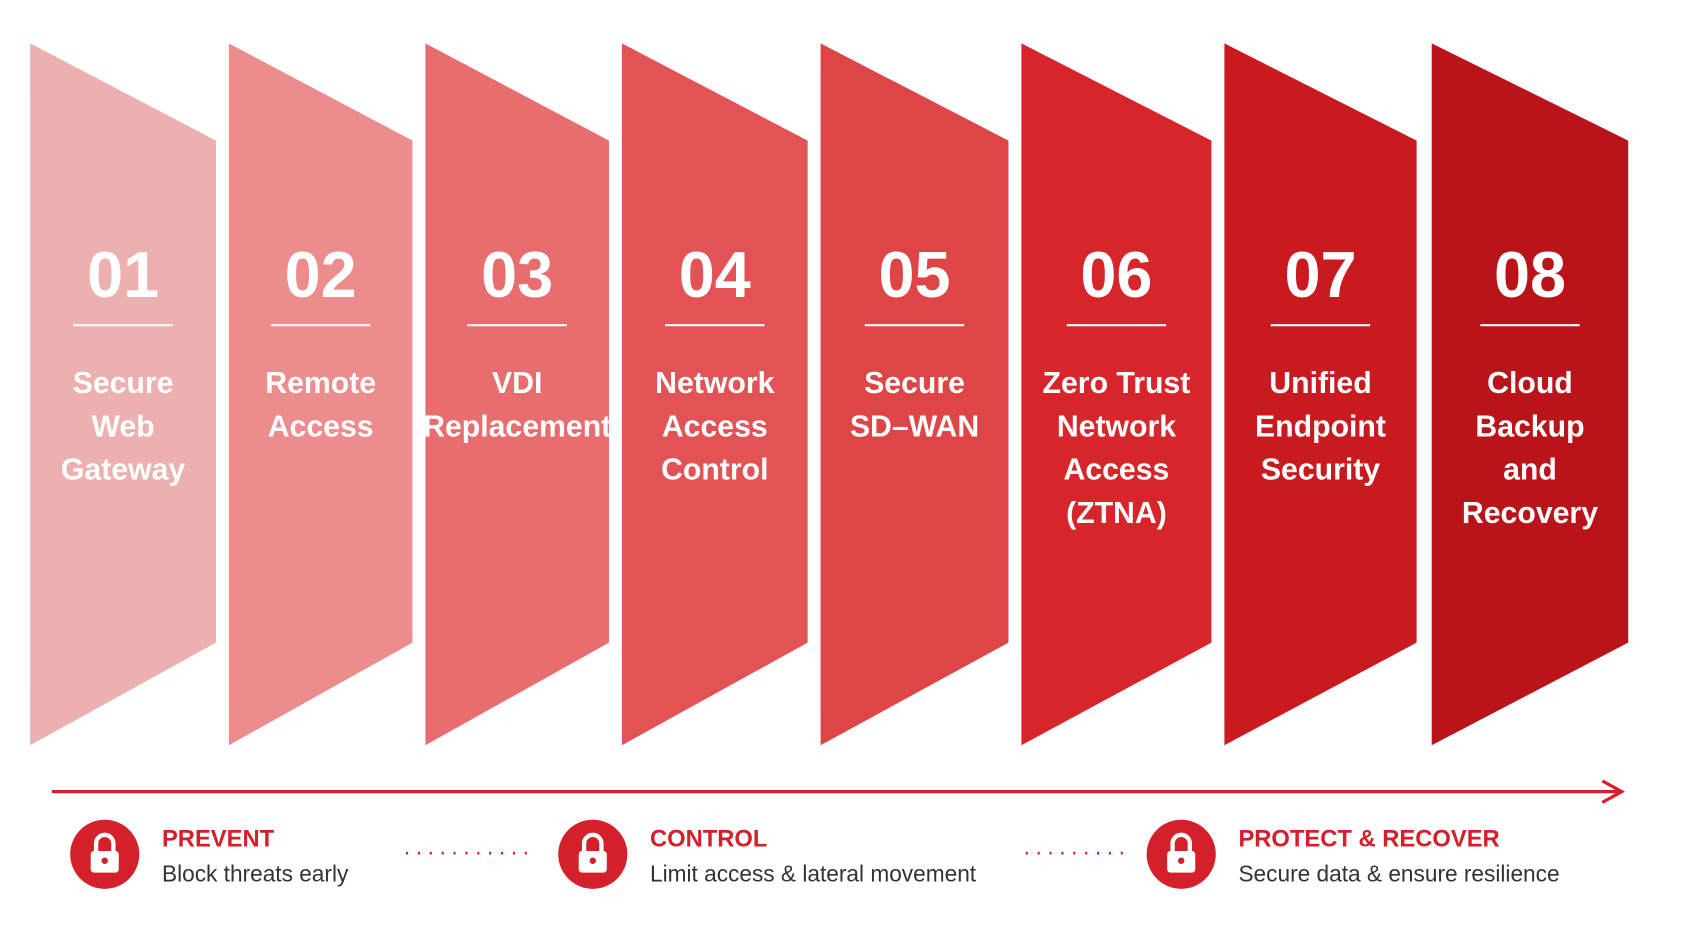 The image size is (1693, 929). I want to click on step-label: Recovery, so click(1530, 513).